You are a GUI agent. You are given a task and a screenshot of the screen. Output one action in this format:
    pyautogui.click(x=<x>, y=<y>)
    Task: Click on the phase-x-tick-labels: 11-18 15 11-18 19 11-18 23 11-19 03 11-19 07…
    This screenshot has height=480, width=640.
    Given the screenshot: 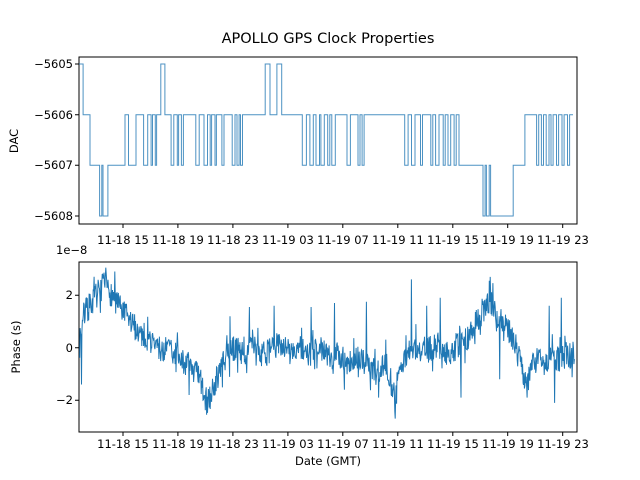 What is the action you would take?
    pyautogui.click(x=320, y=444)
    